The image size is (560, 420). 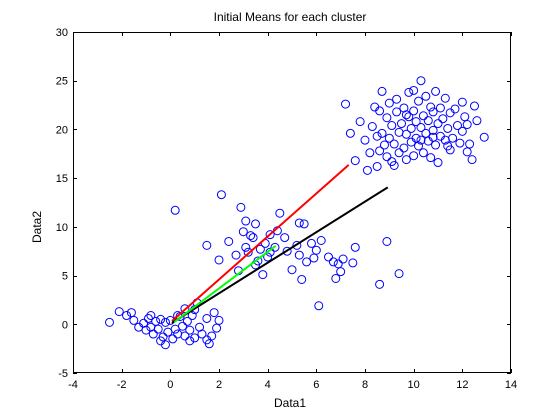 I want to click on x-tick-label: 12, so click(x=462, y=385).